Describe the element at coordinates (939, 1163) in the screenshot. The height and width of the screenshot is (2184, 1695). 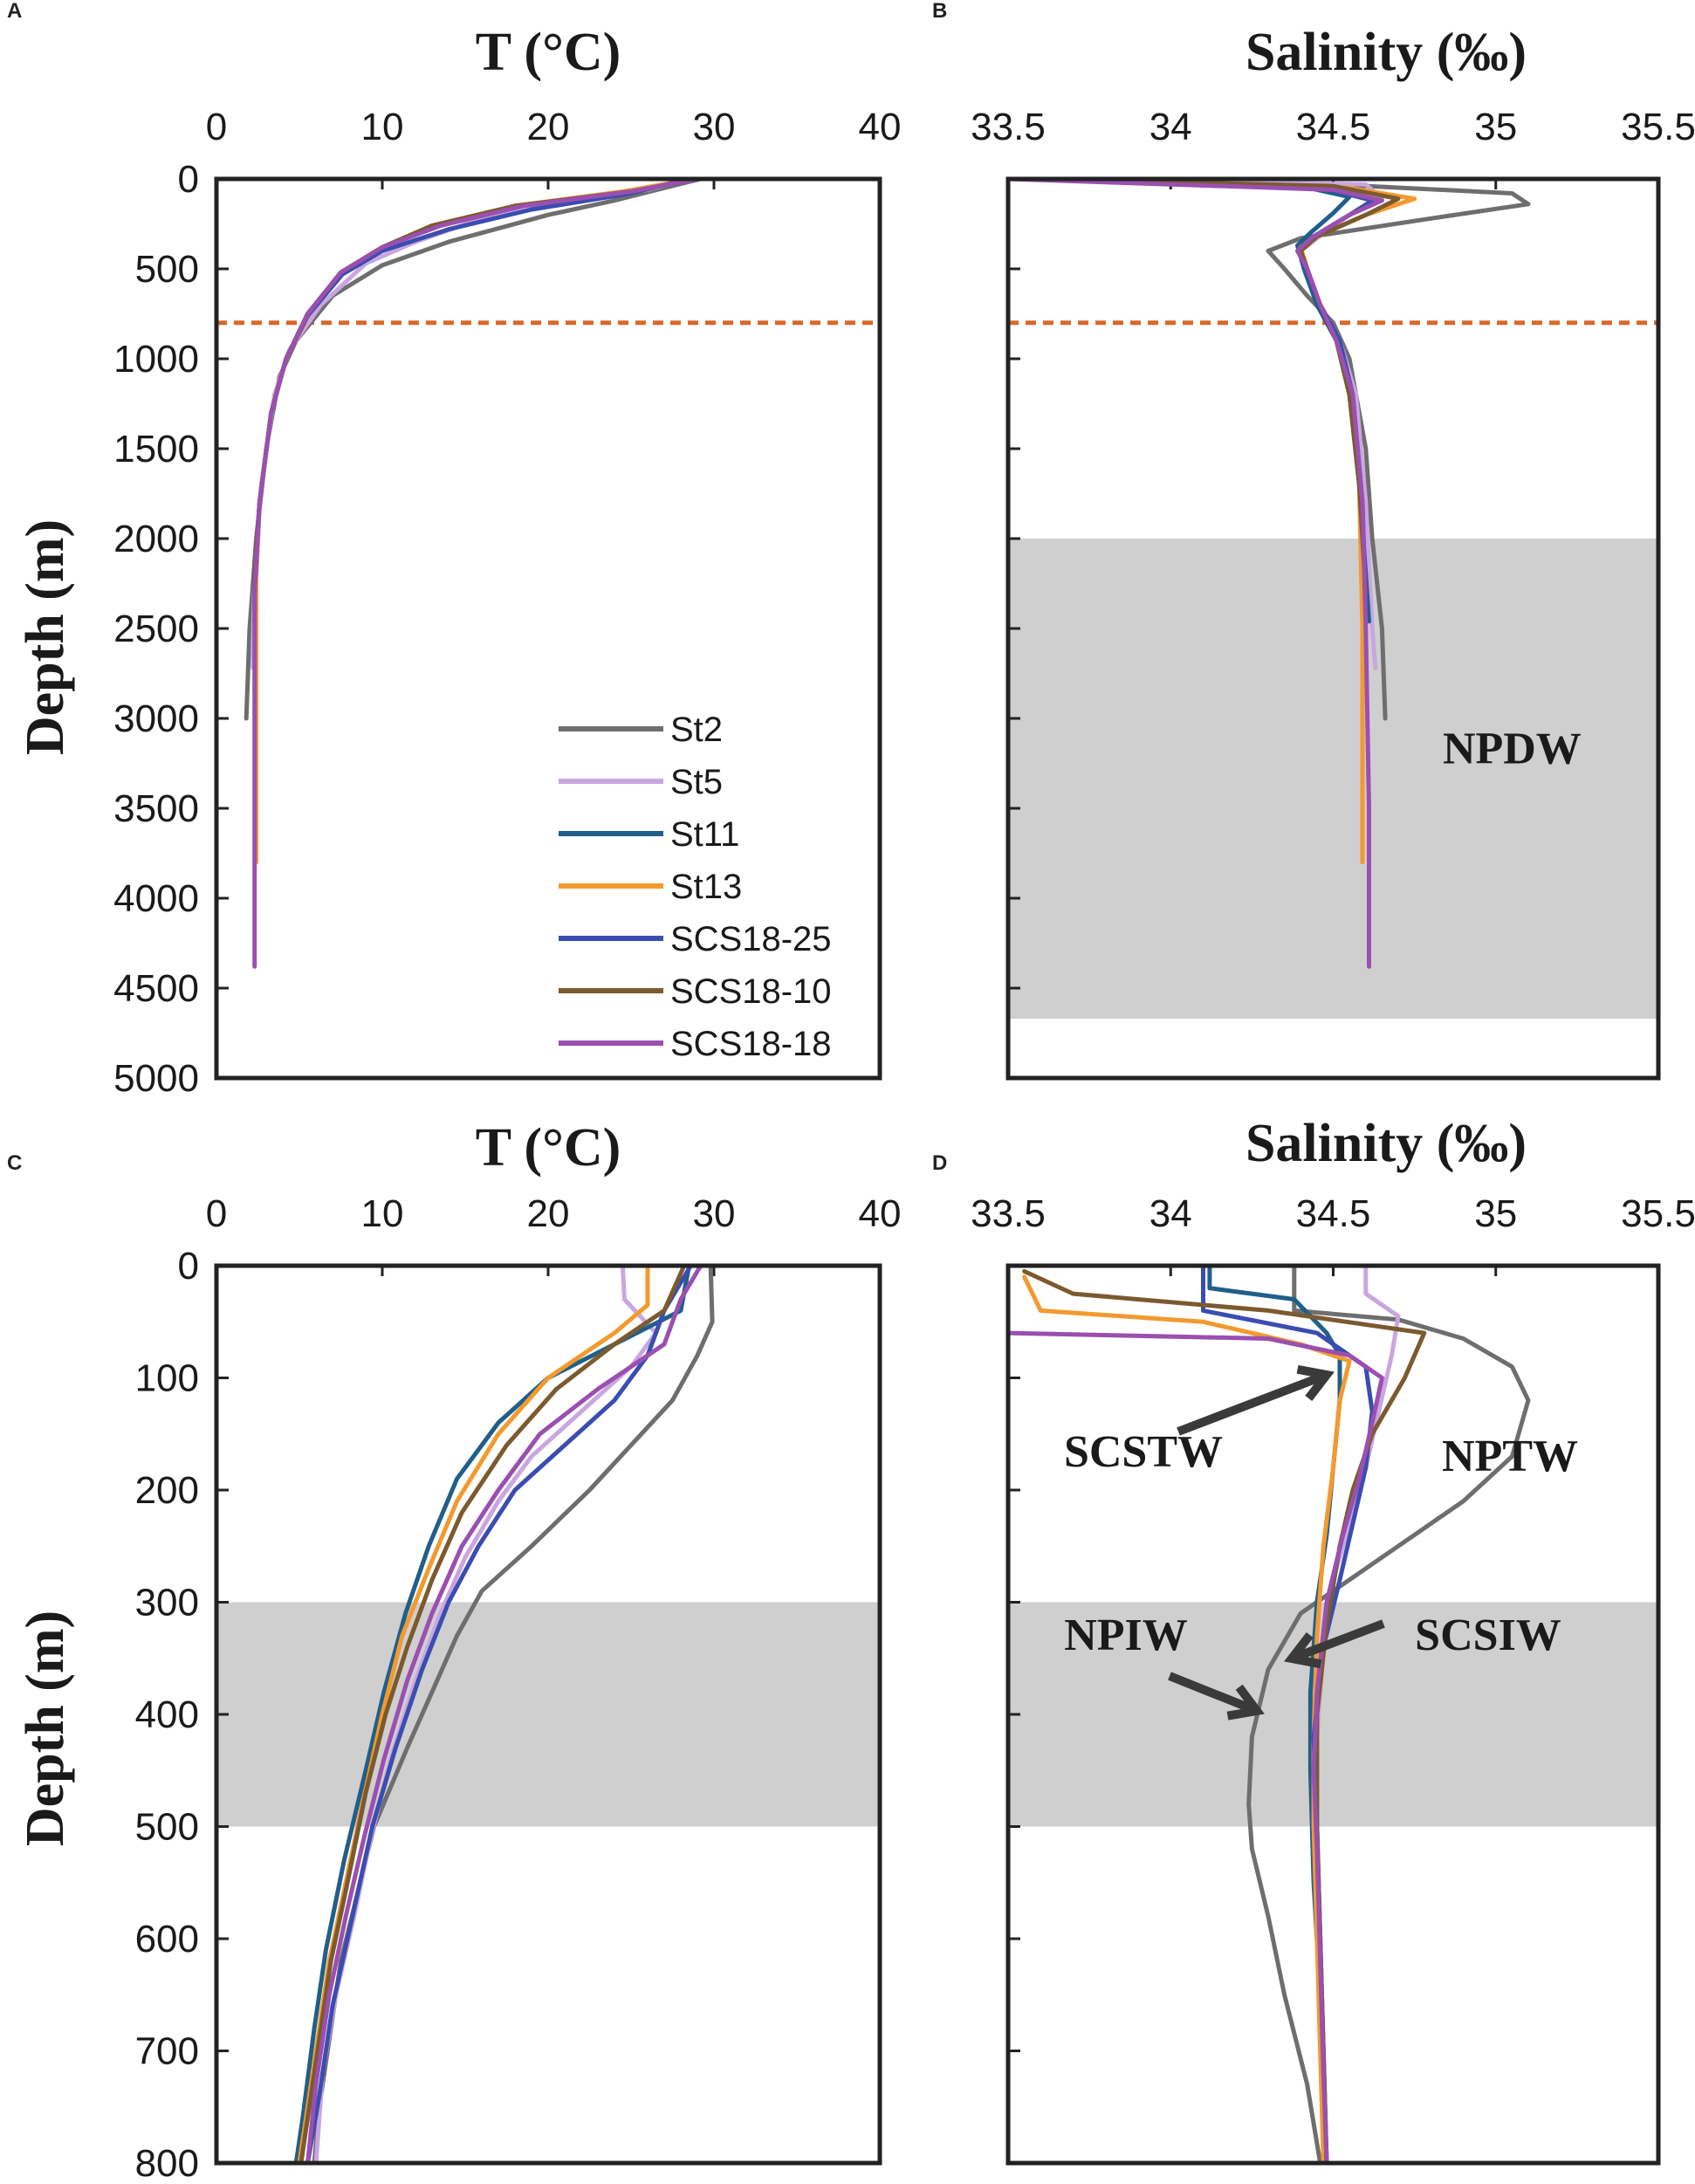
I see `panel-letter-d: D` at that location.